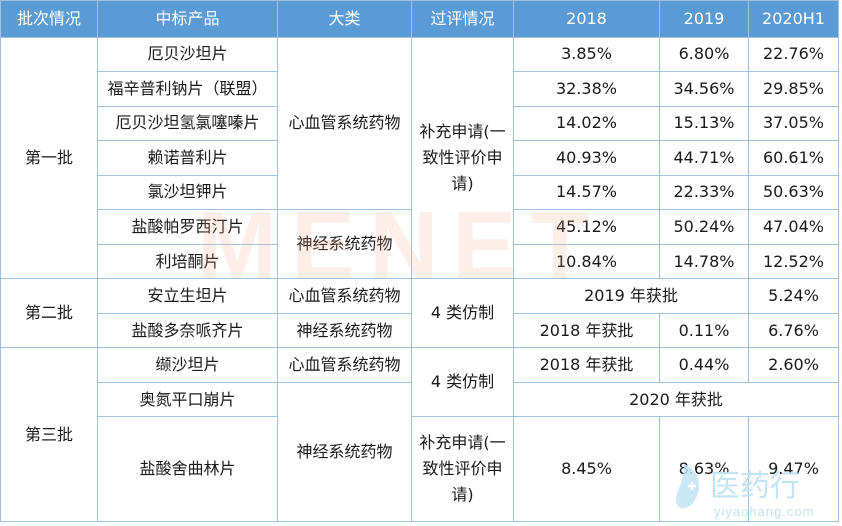 This screenshot has height=526, width=842. What do you see at coordinates (187, 227) in the screenshot?
I see `product-cell: 盐酸帕罗西汀片` at bounding box center [187, 227].